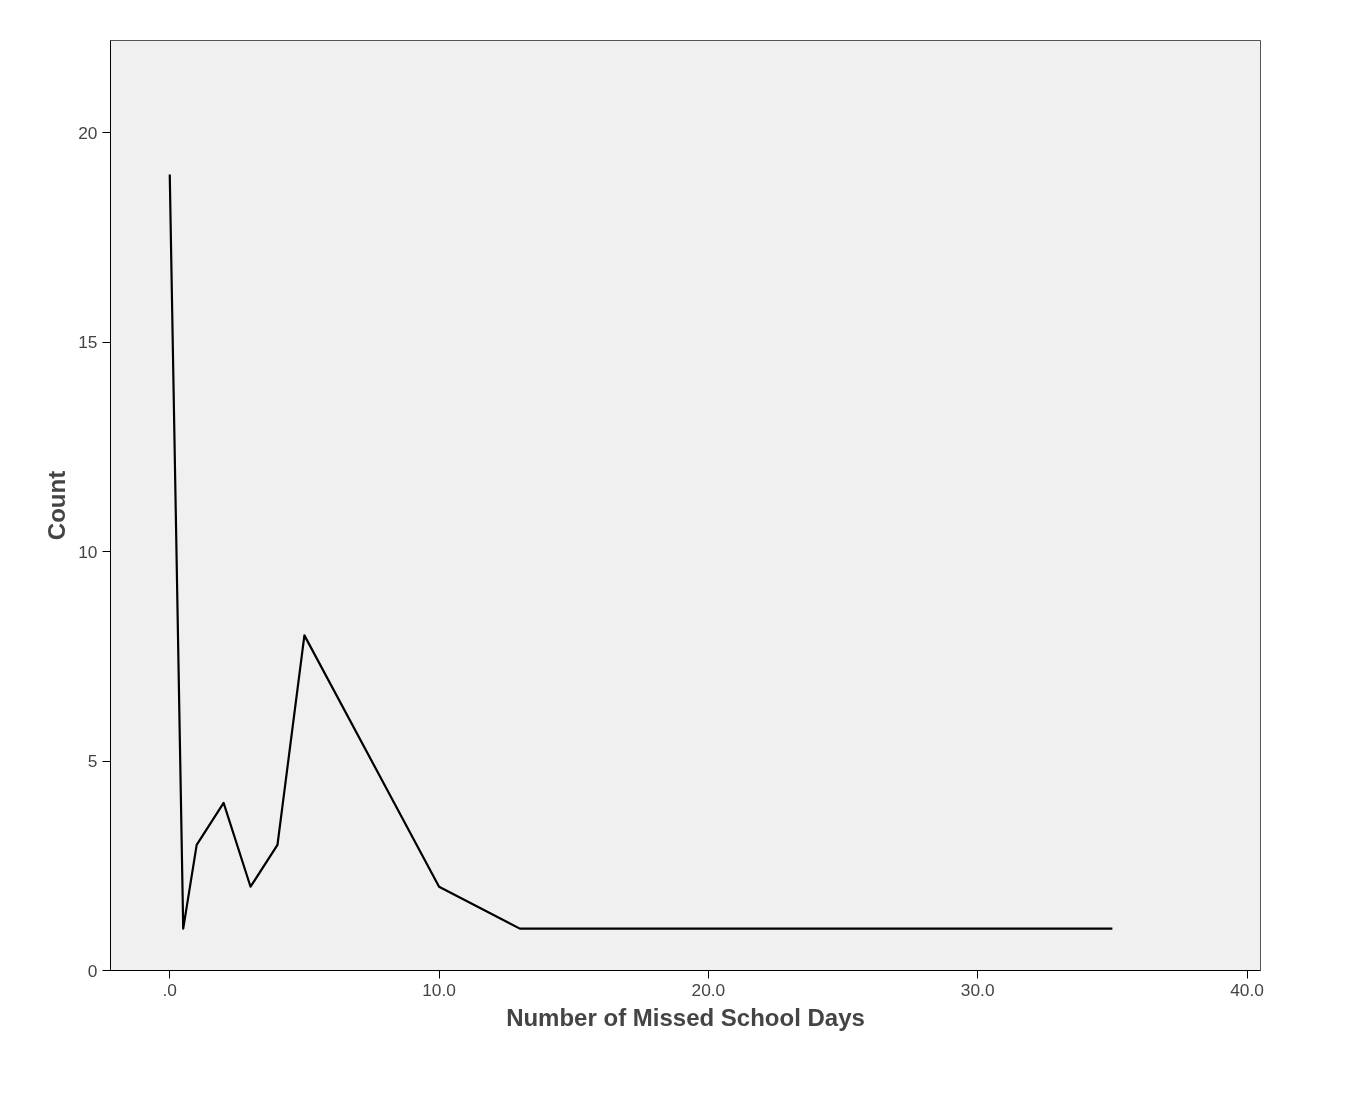 The width and height of the screenshot is (1346, 1114). What do you see at coordinates (88, 551) in the screenshot?
I see `y-tick-label: 10` at bounding box center [88, 551].